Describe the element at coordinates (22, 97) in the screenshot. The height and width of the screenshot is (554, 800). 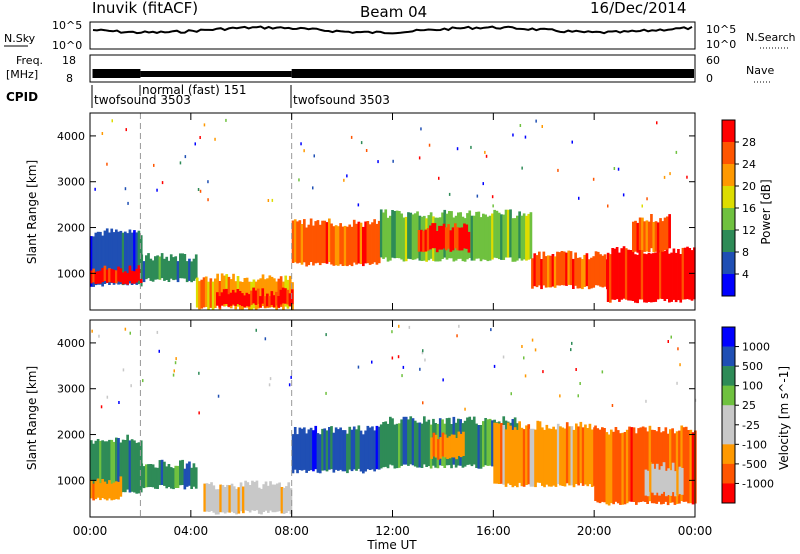
I see `cpid-label: CPID` at that location.